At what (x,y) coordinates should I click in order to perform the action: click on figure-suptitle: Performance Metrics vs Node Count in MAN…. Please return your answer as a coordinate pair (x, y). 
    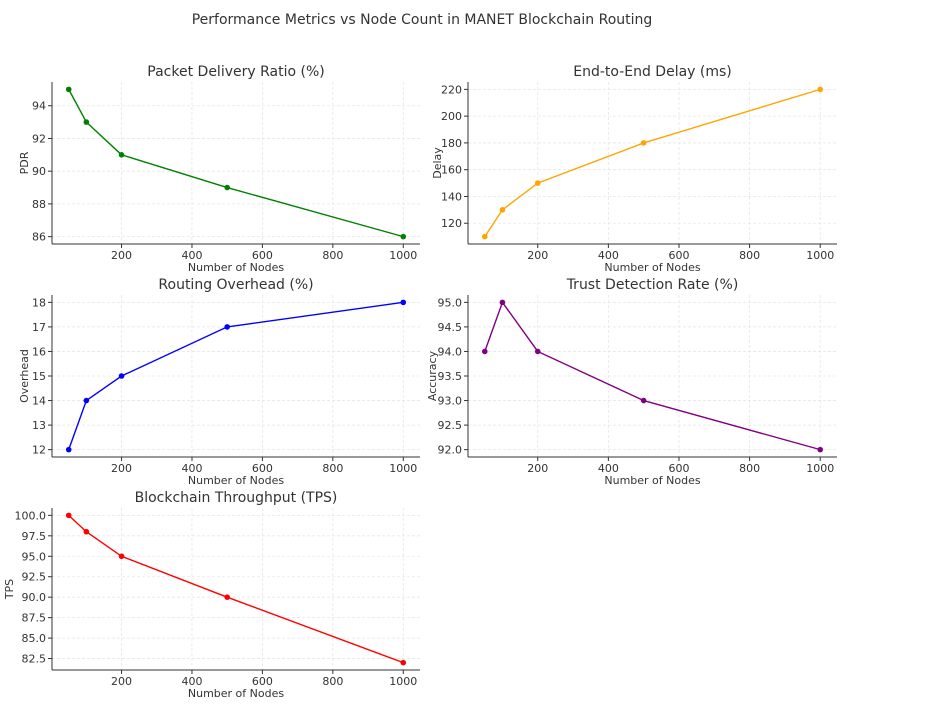
    Looking at the image, I should click on (422, 20).